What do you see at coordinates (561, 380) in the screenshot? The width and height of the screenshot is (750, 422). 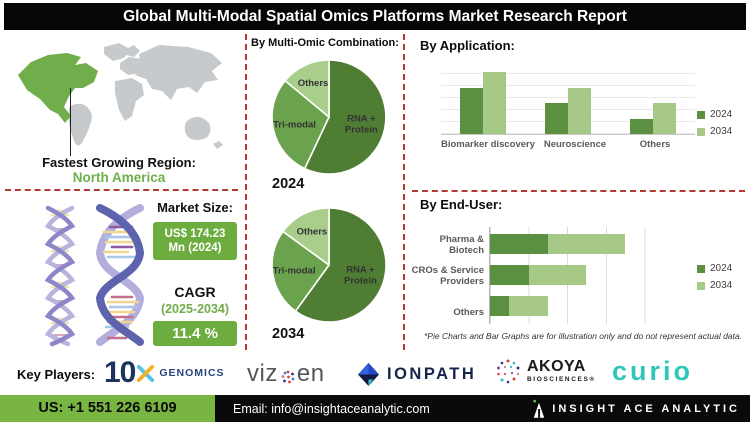 I see `akoya-subtext: BIOSCIENCES®` at bounding box center [561, 380].